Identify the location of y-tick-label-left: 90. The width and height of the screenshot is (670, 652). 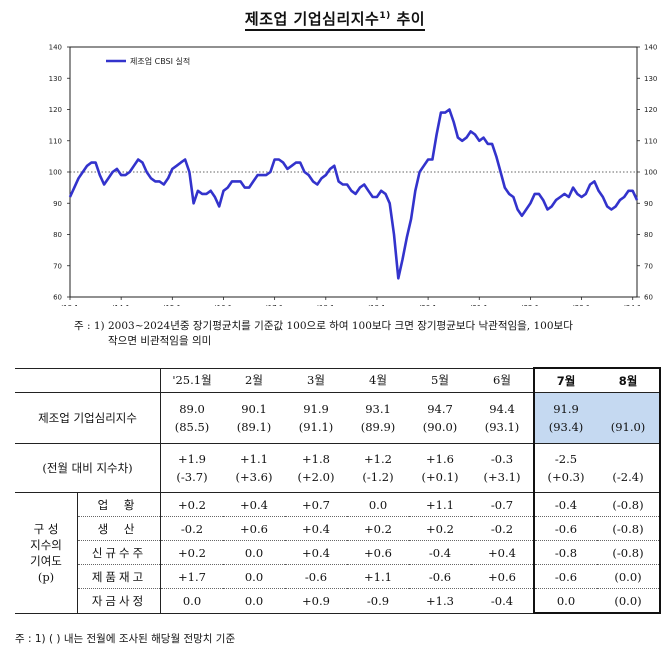
(57, 204).